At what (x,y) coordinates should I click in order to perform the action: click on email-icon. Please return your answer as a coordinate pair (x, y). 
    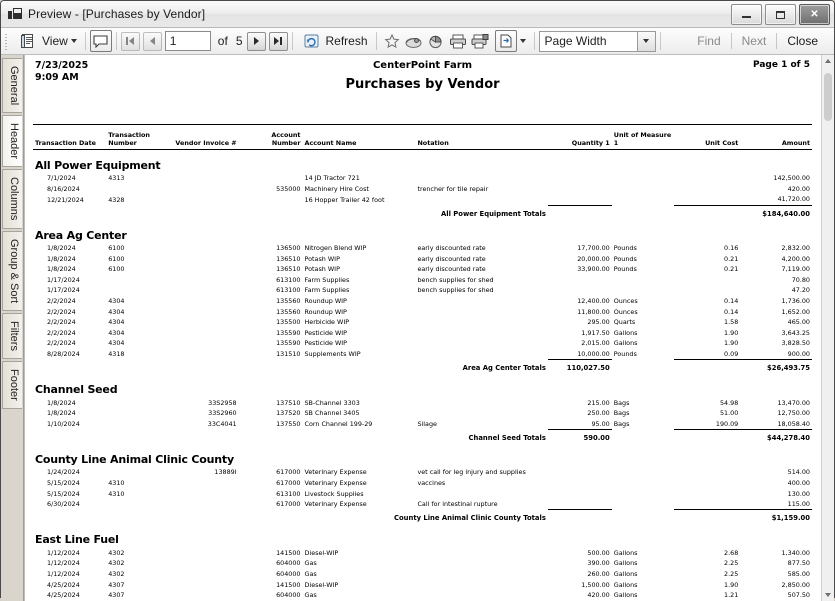
    Looking at the image, I should click on (414, 41).